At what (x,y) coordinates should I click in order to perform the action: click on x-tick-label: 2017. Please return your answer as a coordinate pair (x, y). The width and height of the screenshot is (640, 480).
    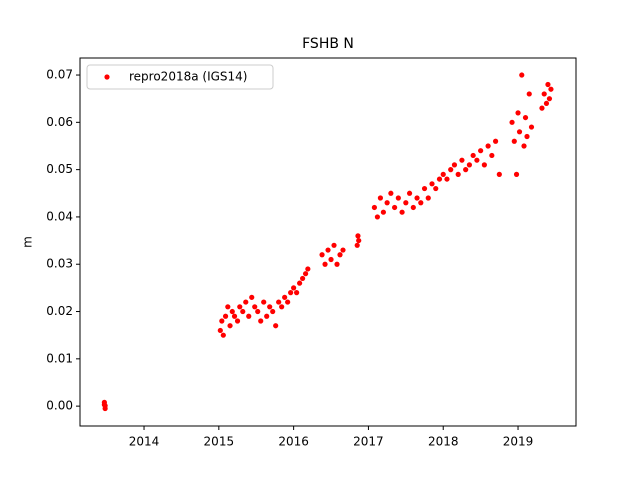
    Looking at the image, I should click on (368, 442).